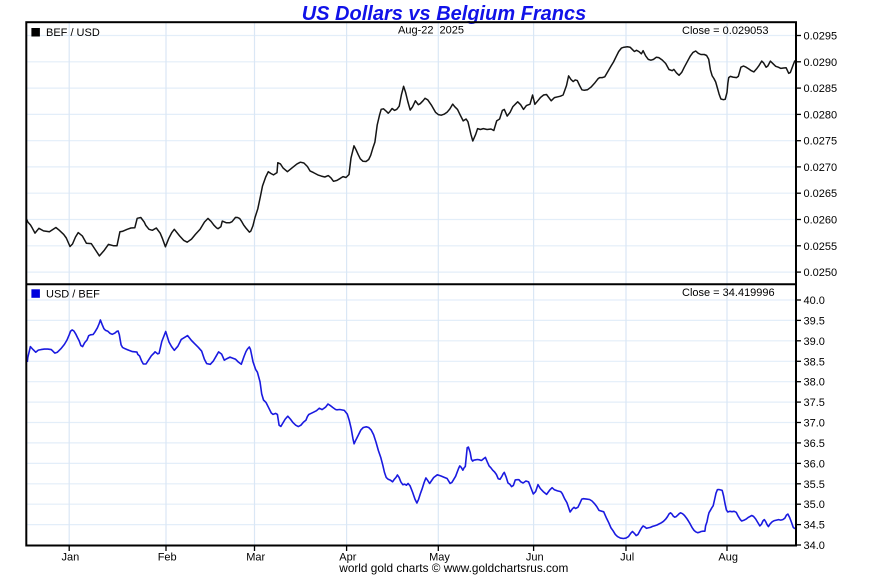 Image resolution: width=890 pixels, height=575 pixels. Describe the element at coordinates (73, 33) in the screenshot. I see `svg-text: BEF / USD` at that location.